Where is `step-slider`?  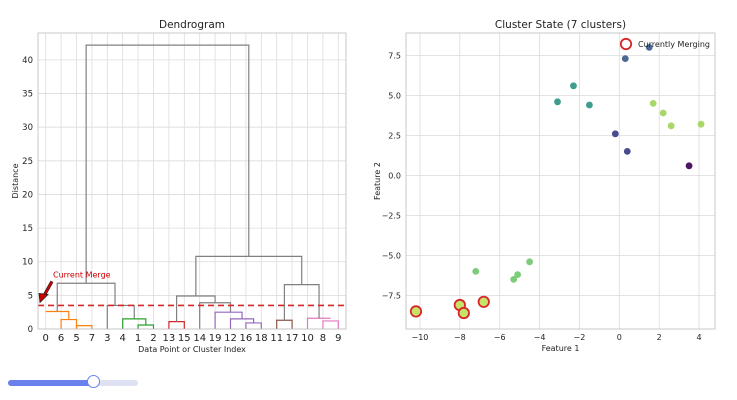
step-slider is located at coordinates (73, 383).